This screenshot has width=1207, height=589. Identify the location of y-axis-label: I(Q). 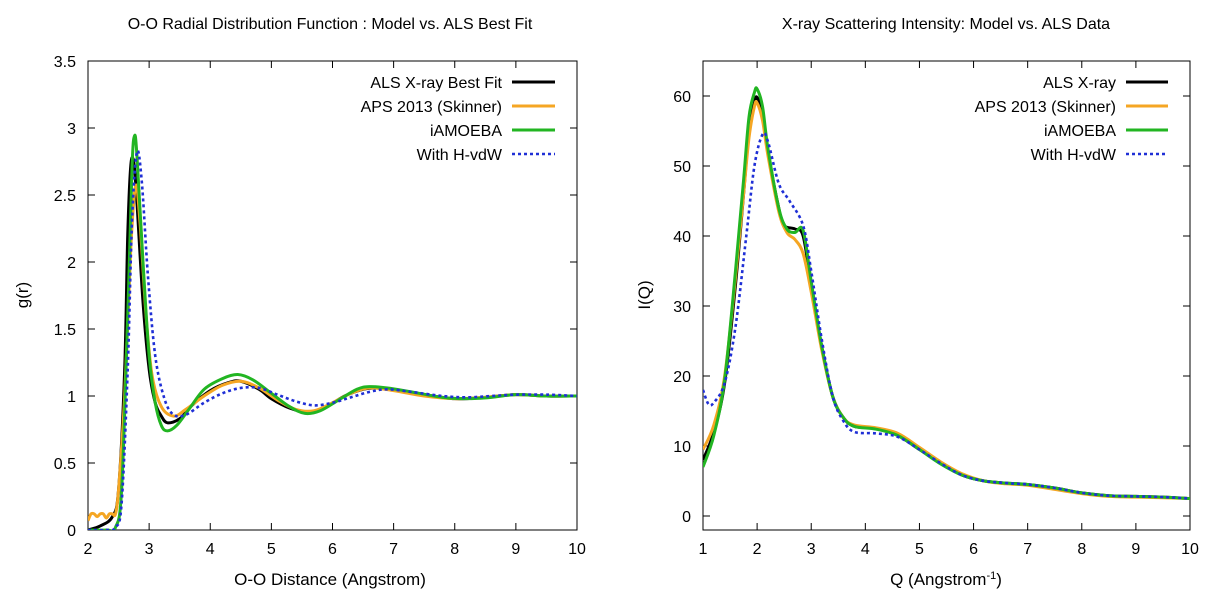
(644, 294).